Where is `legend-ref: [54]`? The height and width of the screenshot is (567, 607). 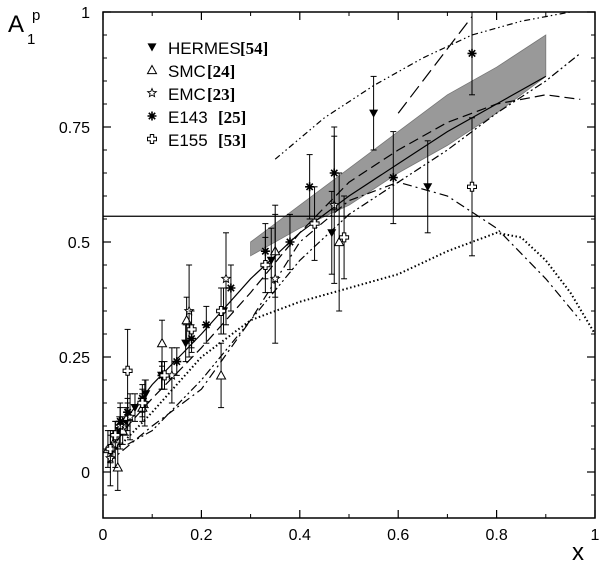 legend-ref: [54] is located at coordinates (254, 48).